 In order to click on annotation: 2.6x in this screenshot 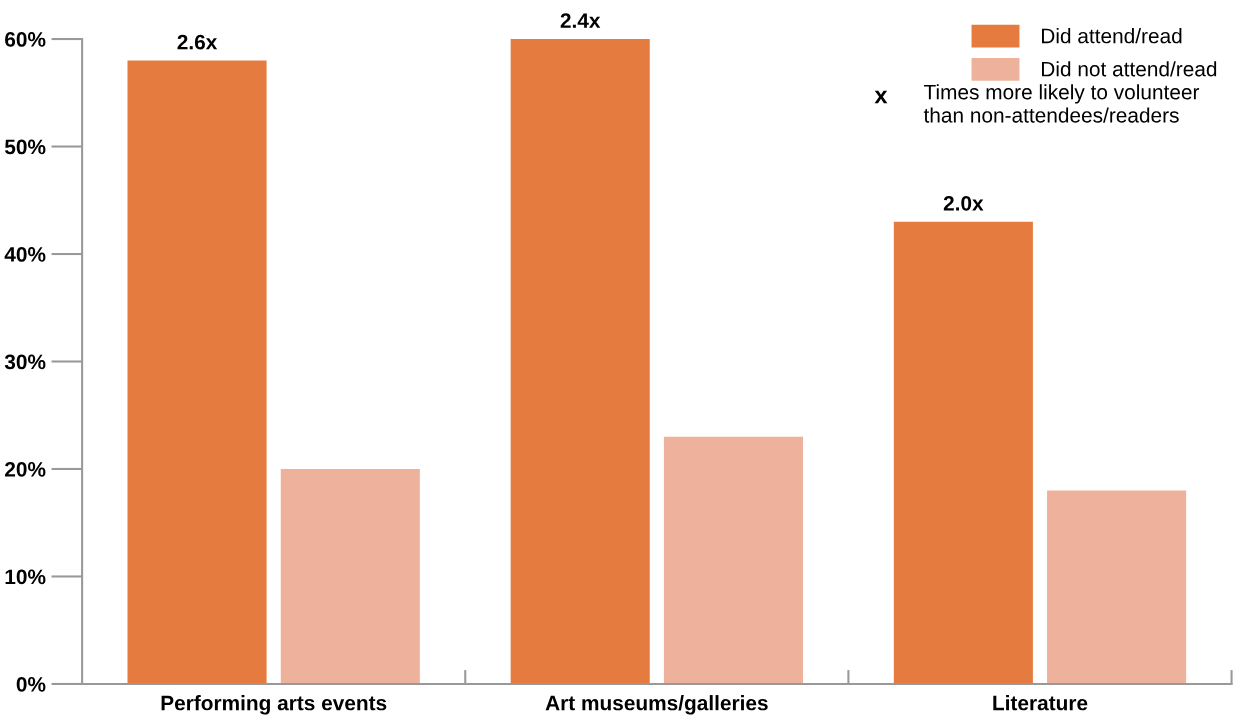, I will do `click(197, 42)`.